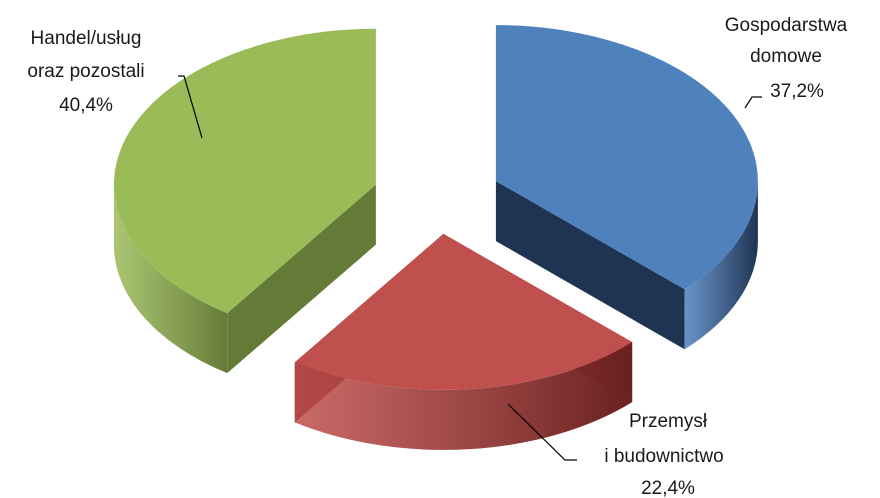 The height and width of the screenshot is (498, 880). What do you see at coordinates (786, 56) in the screenshot?
I see `slice-label-households-line2: domowe` at bounding box center [786, 56].